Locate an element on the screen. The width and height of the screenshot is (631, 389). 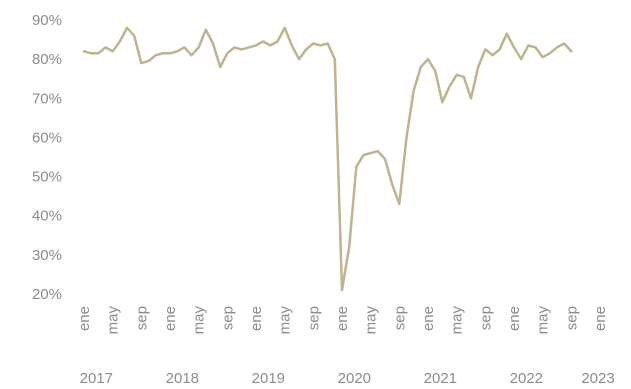
year-label: 2018 is located at coordinates (182, 378).